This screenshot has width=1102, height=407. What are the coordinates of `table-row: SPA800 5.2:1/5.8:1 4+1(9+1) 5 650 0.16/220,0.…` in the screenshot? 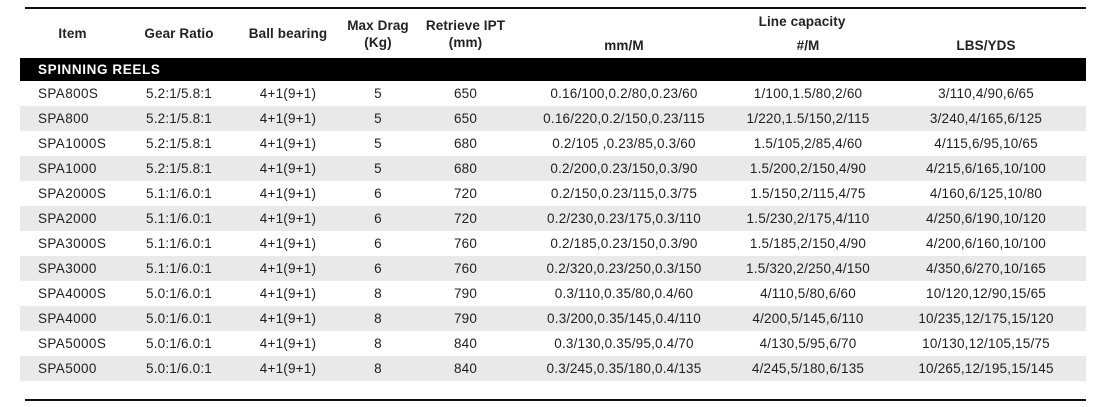 It's located at (553, 118).